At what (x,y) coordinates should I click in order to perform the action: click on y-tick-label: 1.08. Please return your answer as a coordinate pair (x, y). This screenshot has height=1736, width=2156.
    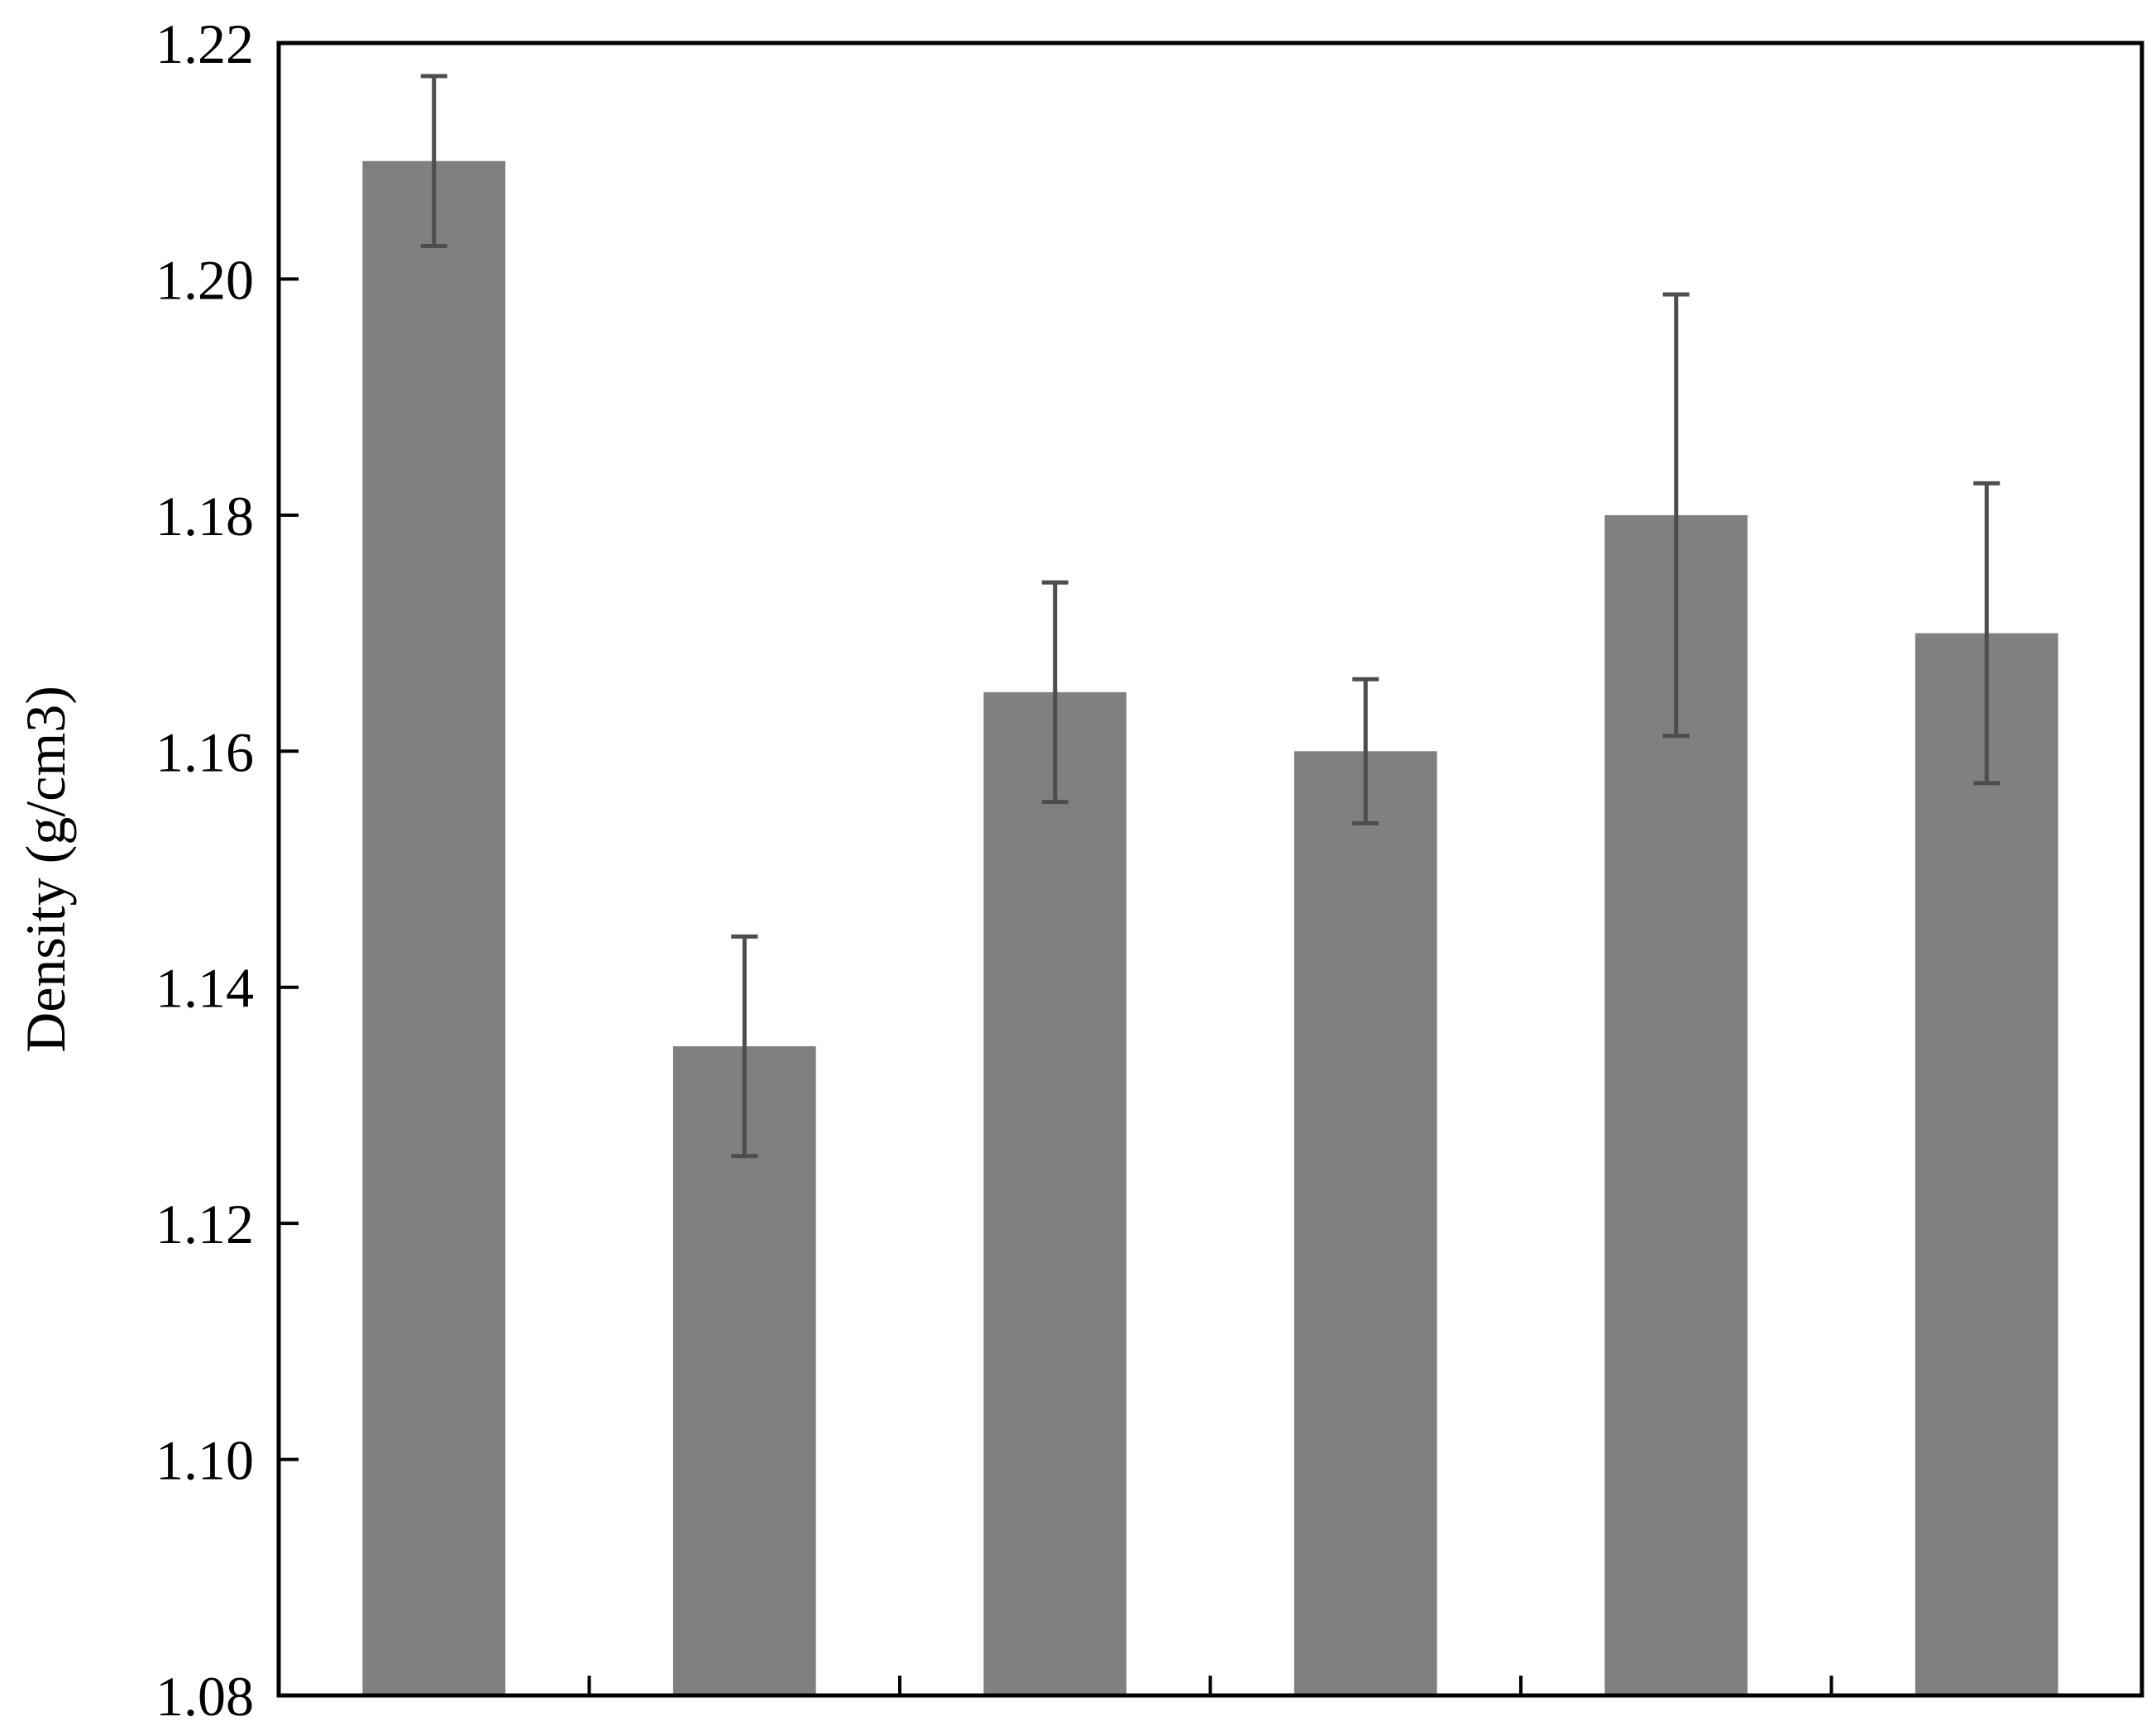
    Looking at the image, I should click on (204, 1696).